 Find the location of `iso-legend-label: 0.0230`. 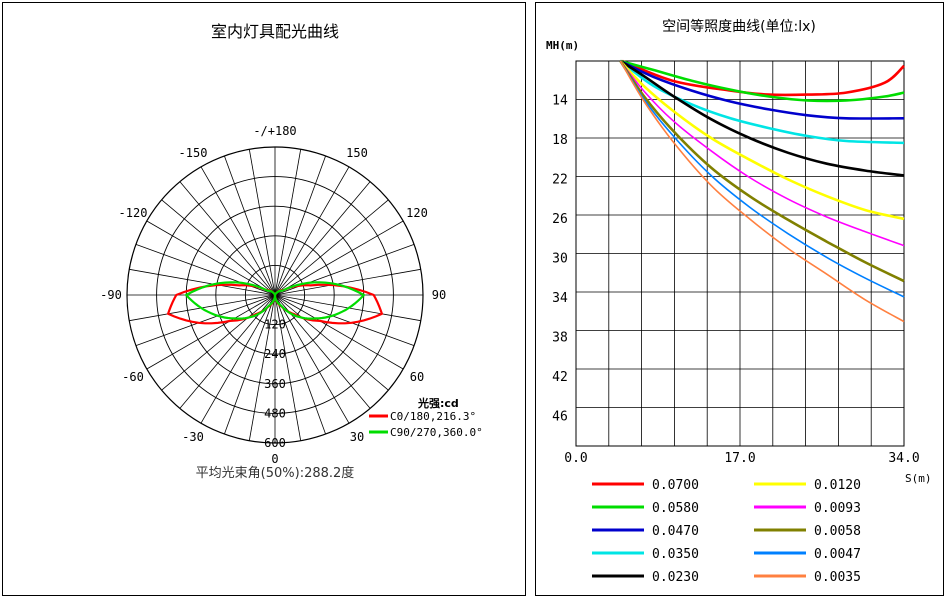

iso-legend-label: 0.0230 is located at coordinates (675, 577).